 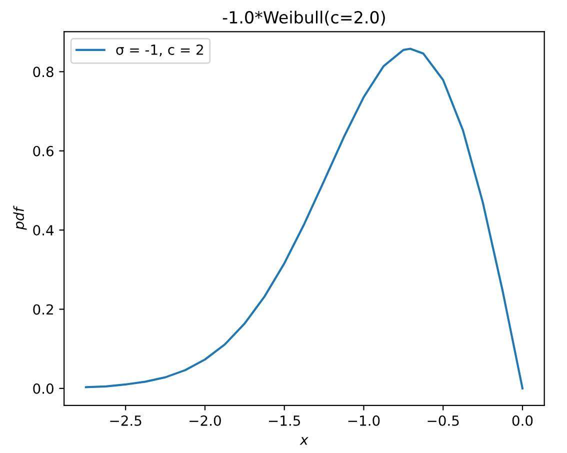 What do you see at coordinates (364, 420) in the screenshot?
I see `x-tick-label: −1.0` at bounding box center [364, 420].